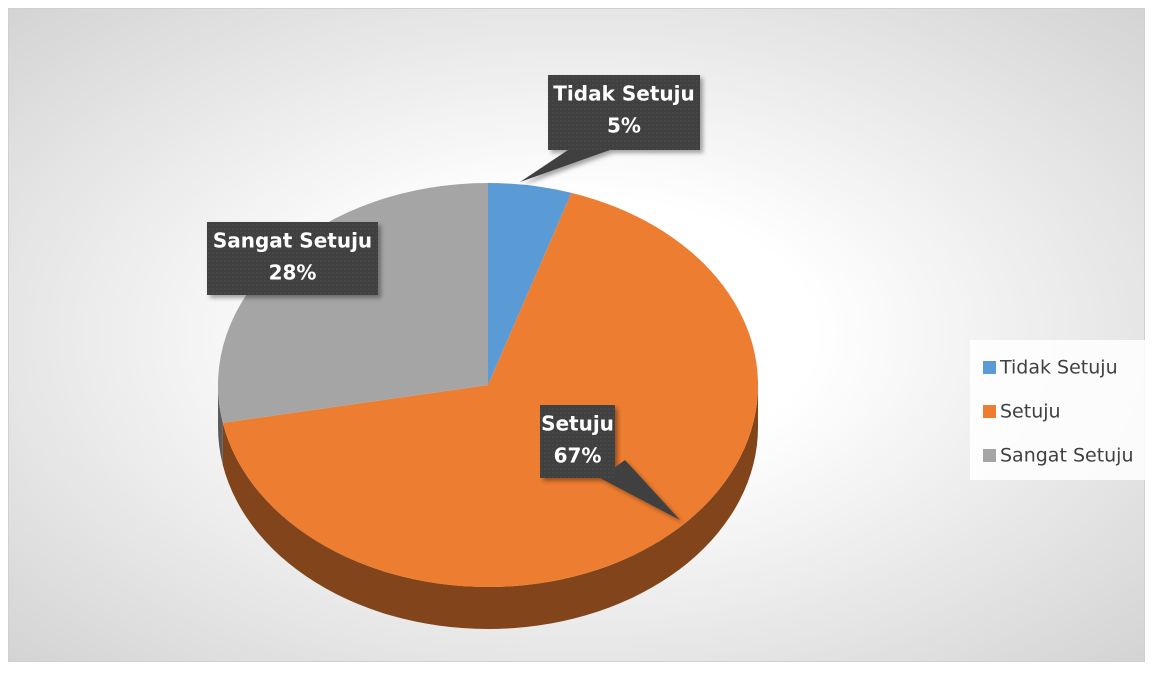  Describe the element at coordinates (1058, 368) in the screenshot. I see `legend-label: Tidak Setuju` at that location.